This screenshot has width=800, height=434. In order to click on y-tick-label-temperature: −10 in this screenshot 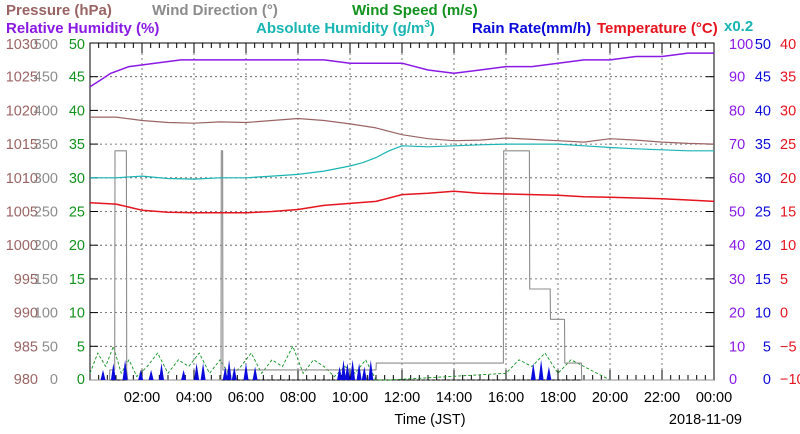, I will do `click(790, 380)`.